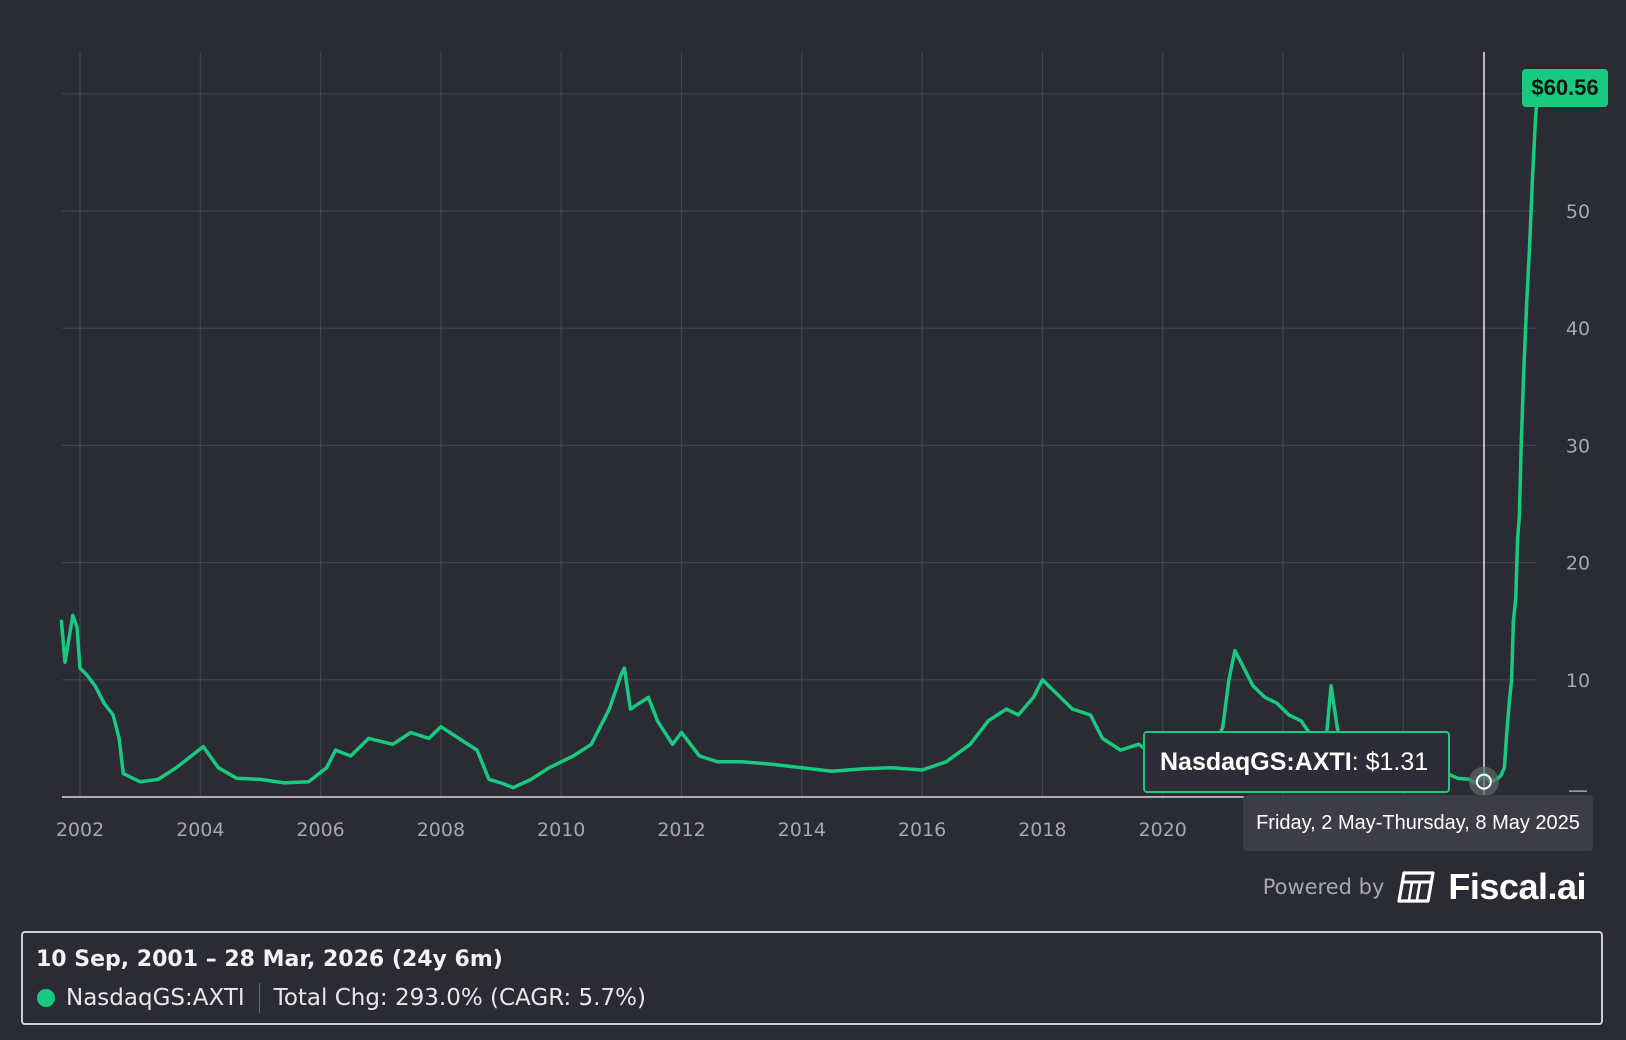  I want to click on powered-by-label: Powered by, so click(1323, 887).